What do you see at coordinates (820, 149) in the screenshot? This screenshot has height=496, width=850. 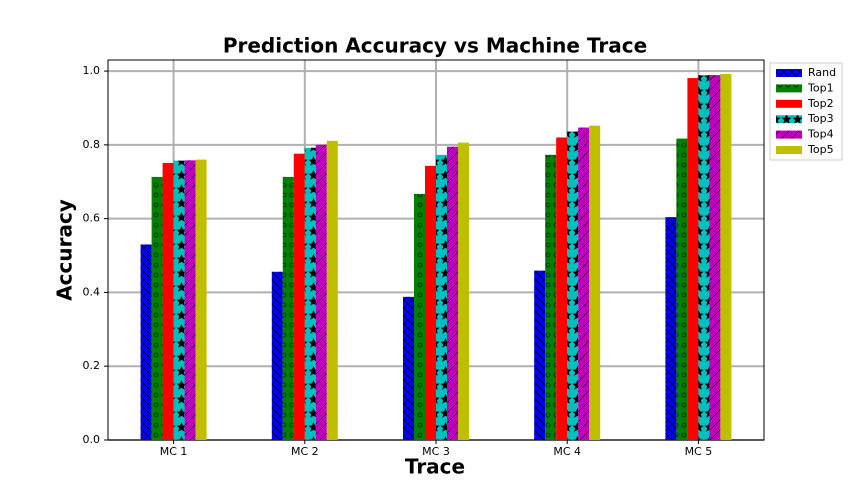 I see `legend-label: Top5` at bounding box center [820, 149].